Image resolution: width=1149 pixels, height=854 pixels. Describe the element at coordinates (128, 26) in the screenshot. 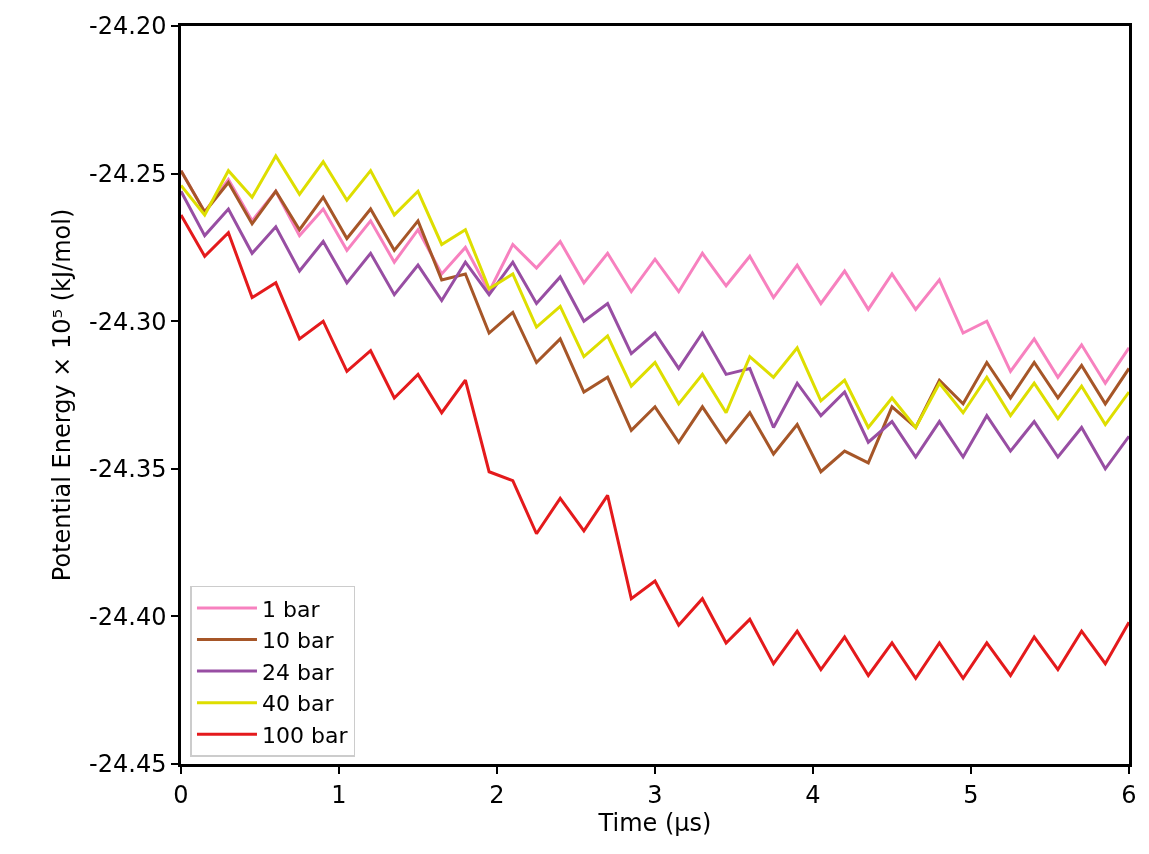

I see `y-tick-label: -24.20` at that location.